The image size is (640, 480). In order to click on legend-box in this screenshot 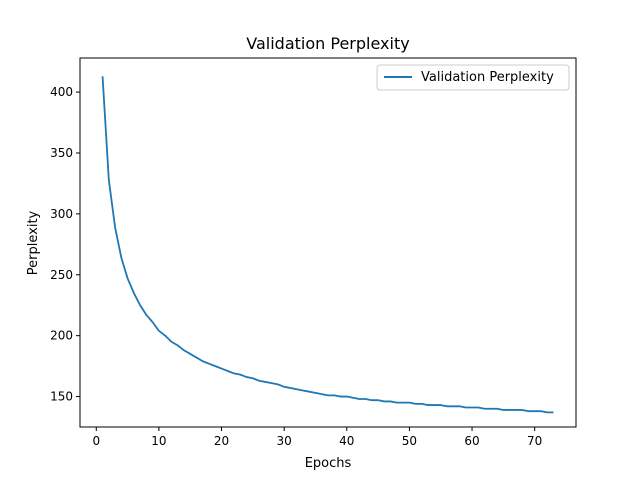, I will do `click(473, 77)`.